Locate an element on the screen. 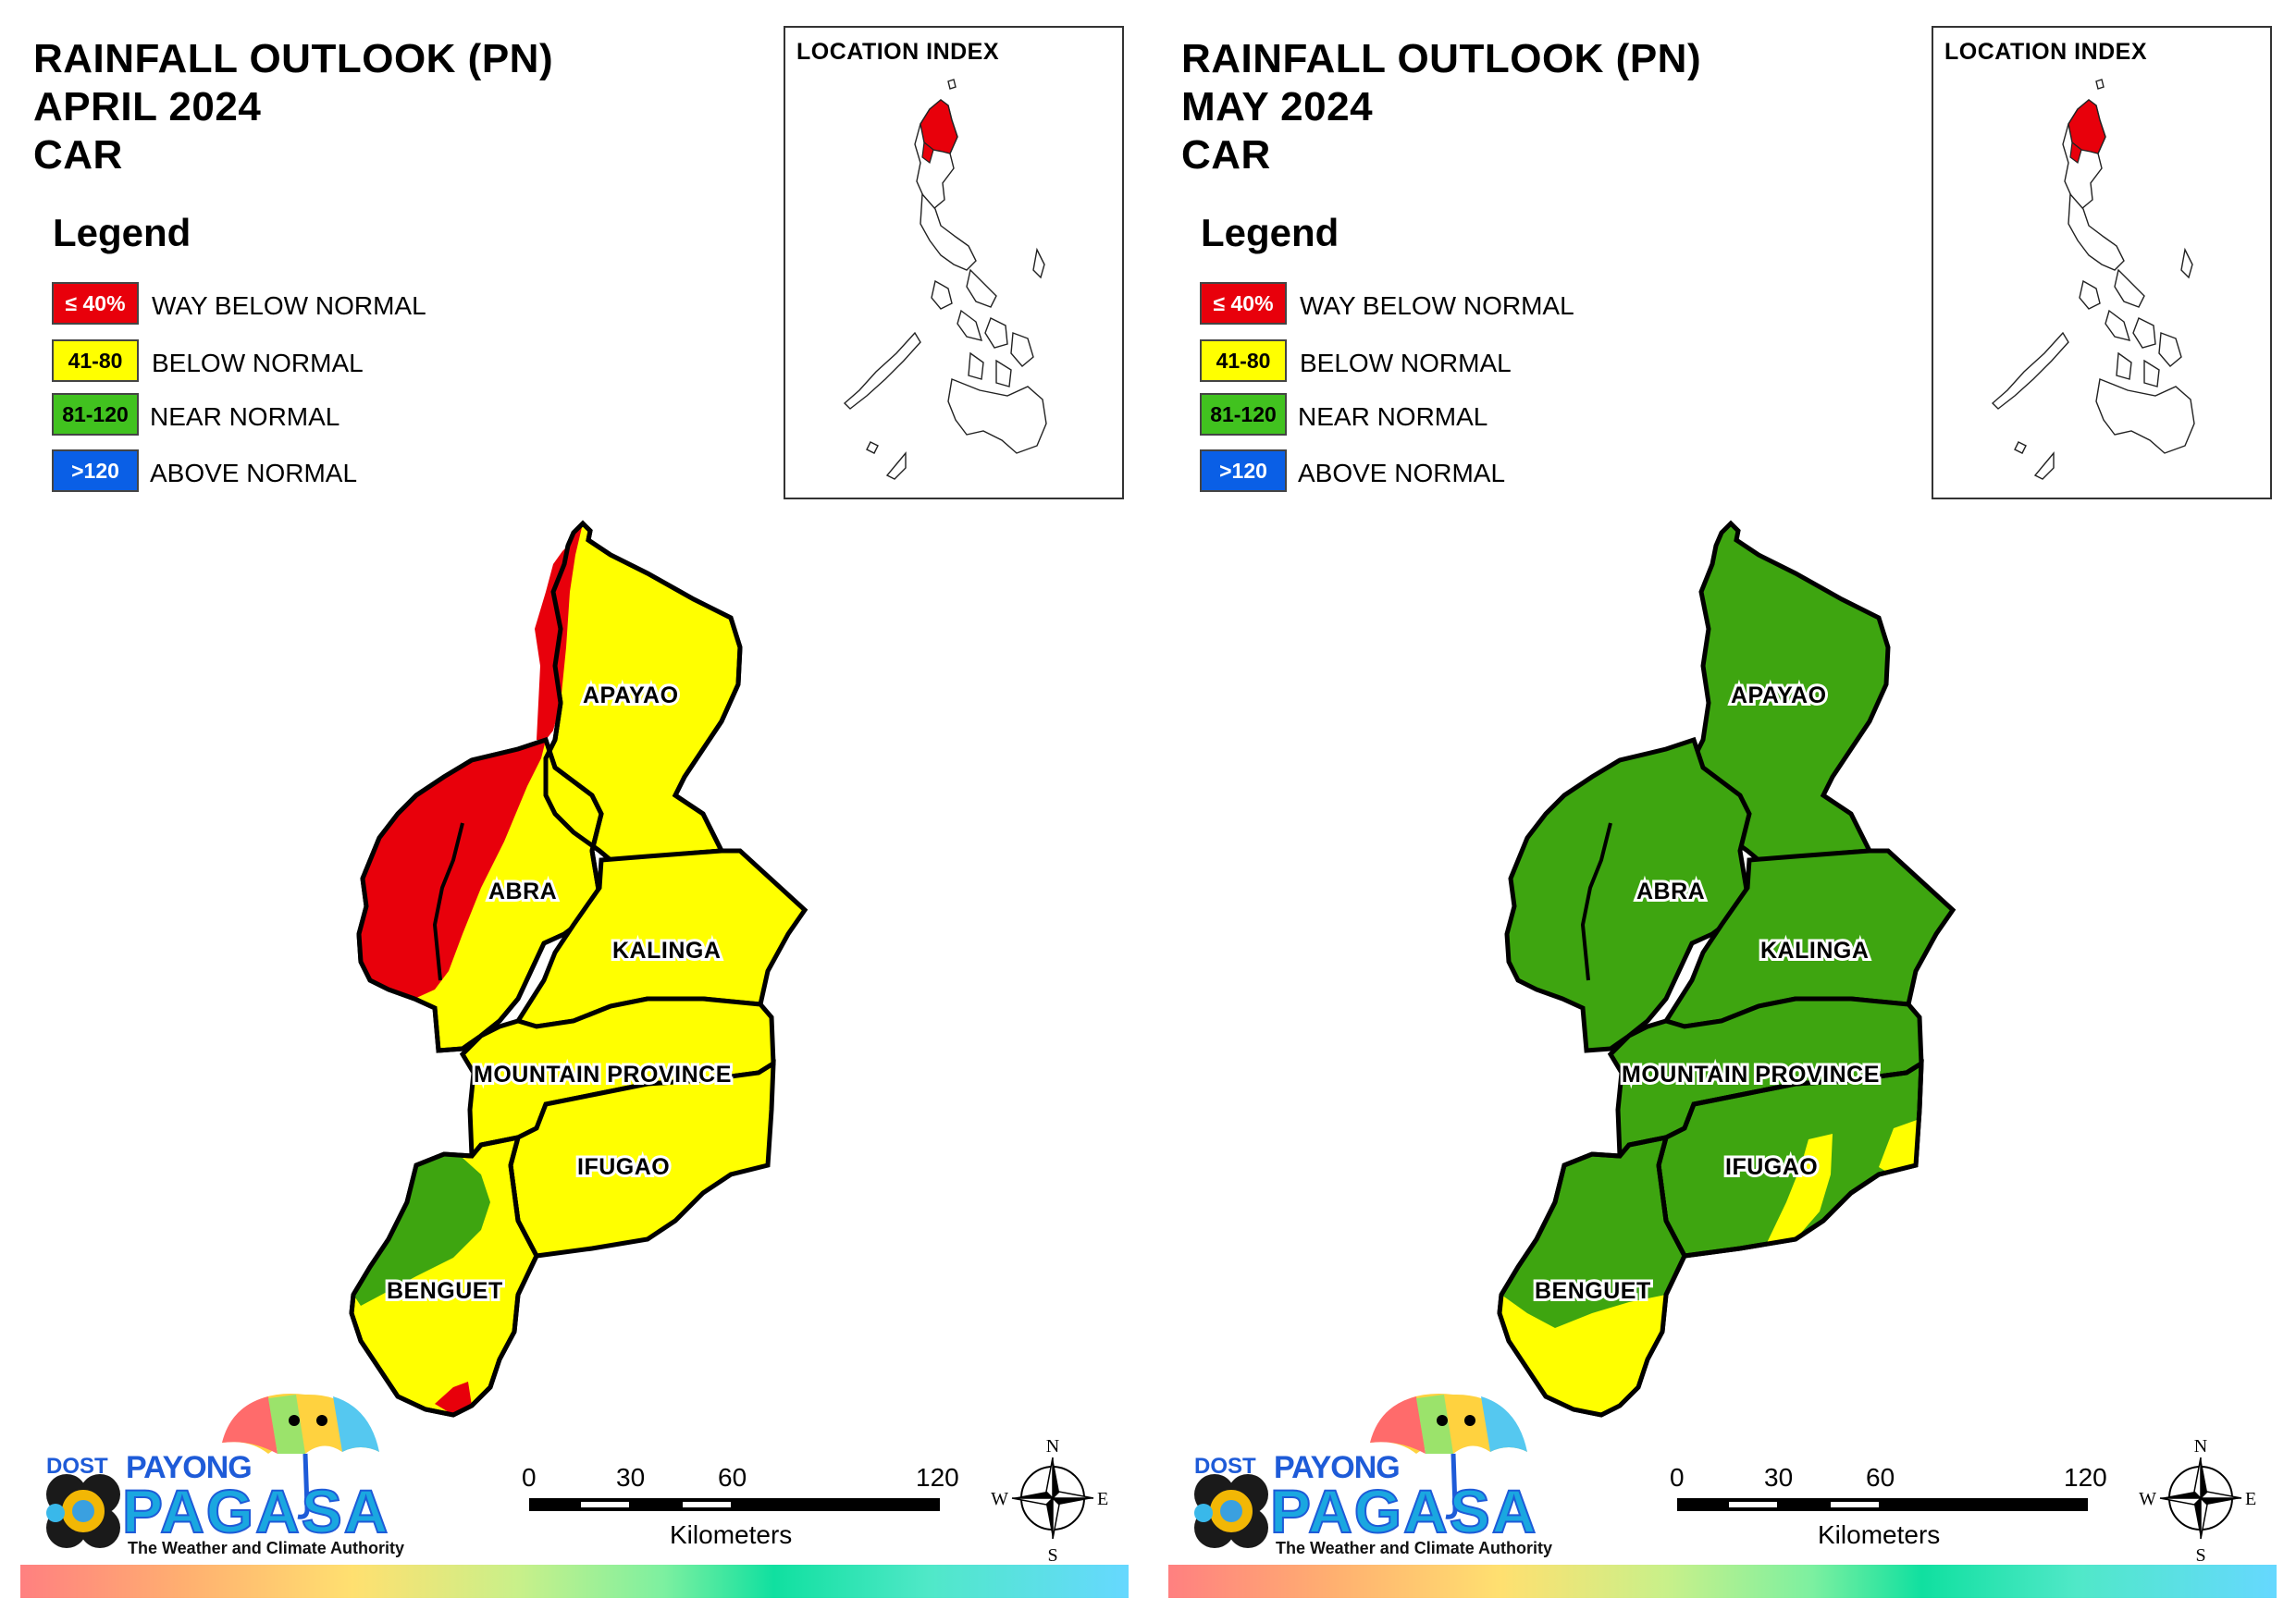  title-line-2: MAY 2024 is located at coordinates (1277, 106).